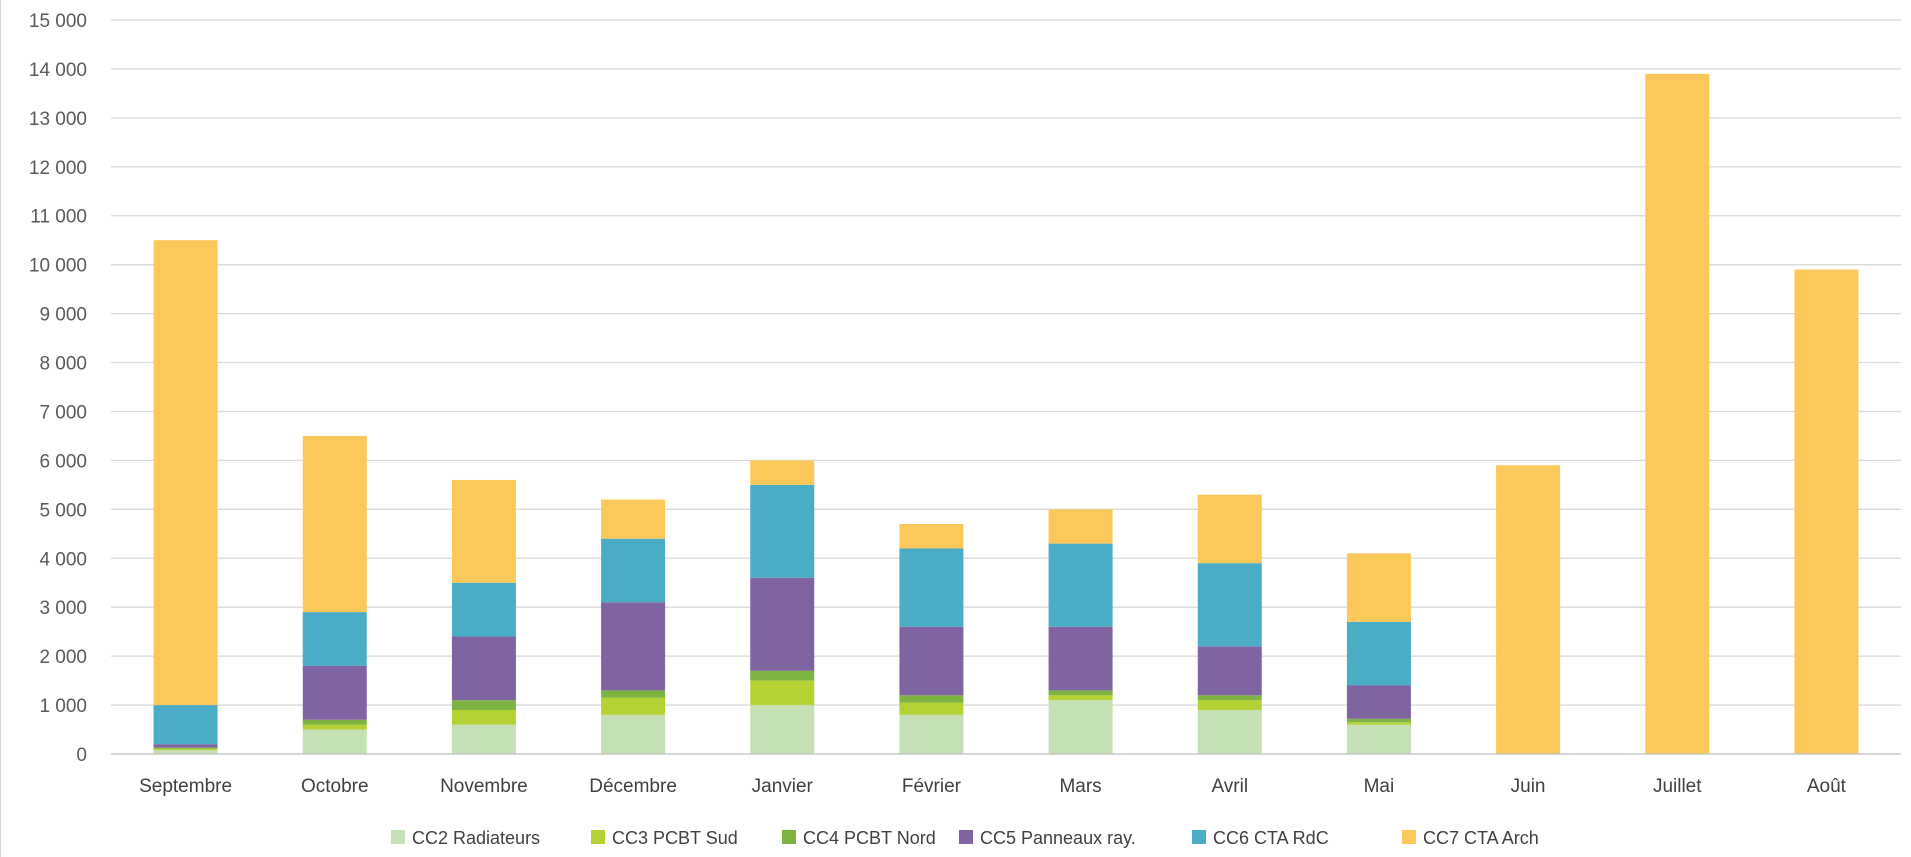 The height and width of the screenshot is (857, 1911). Describe the element at coordinates (63, 461) in the screenshot. I see `y-tick-label: 6 000` at that location.